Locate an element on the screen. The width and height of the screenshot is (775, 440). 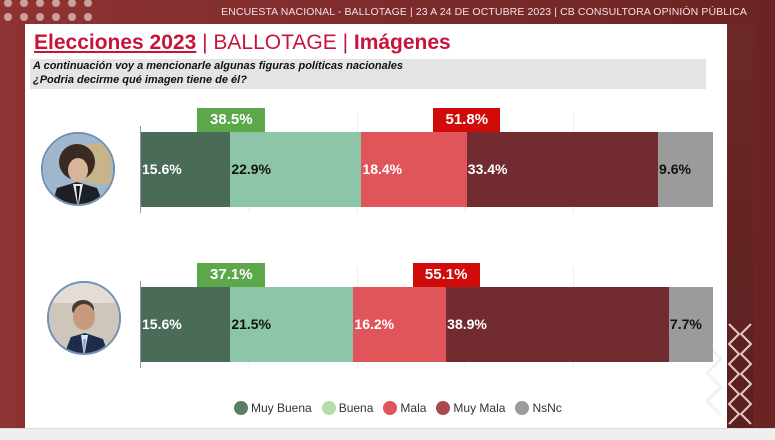
legend-item-nsnc: NsNc is located at coordinates (538, 408).